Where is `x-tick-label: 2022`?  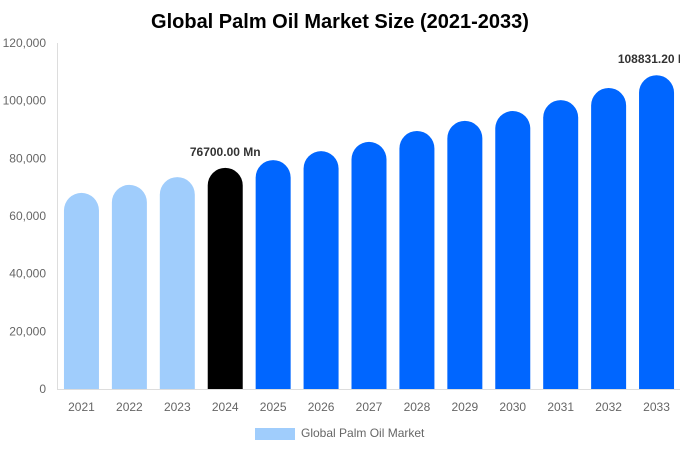 x-tick-label: 2022 is located at coordinates (129, 407).